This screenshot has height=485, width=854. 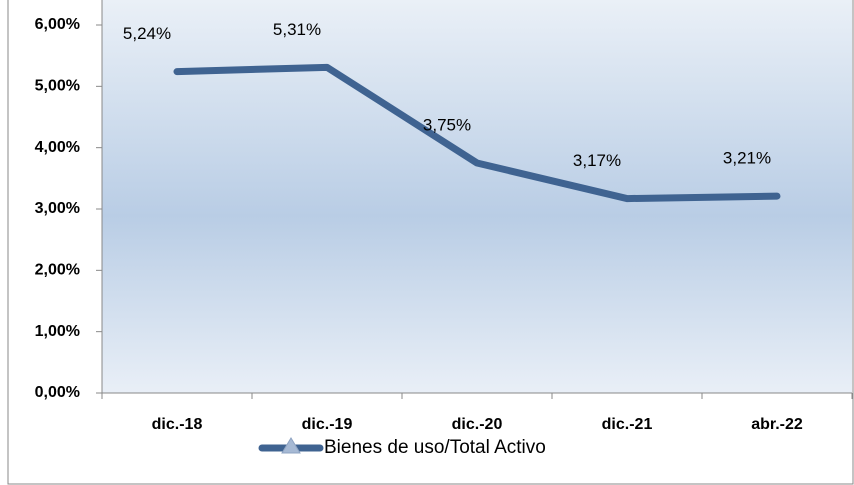 What do you see at coordinates (747, 158) in the screenshot?
I see `data-label: 3,21%` at bounding box center [747, 158].